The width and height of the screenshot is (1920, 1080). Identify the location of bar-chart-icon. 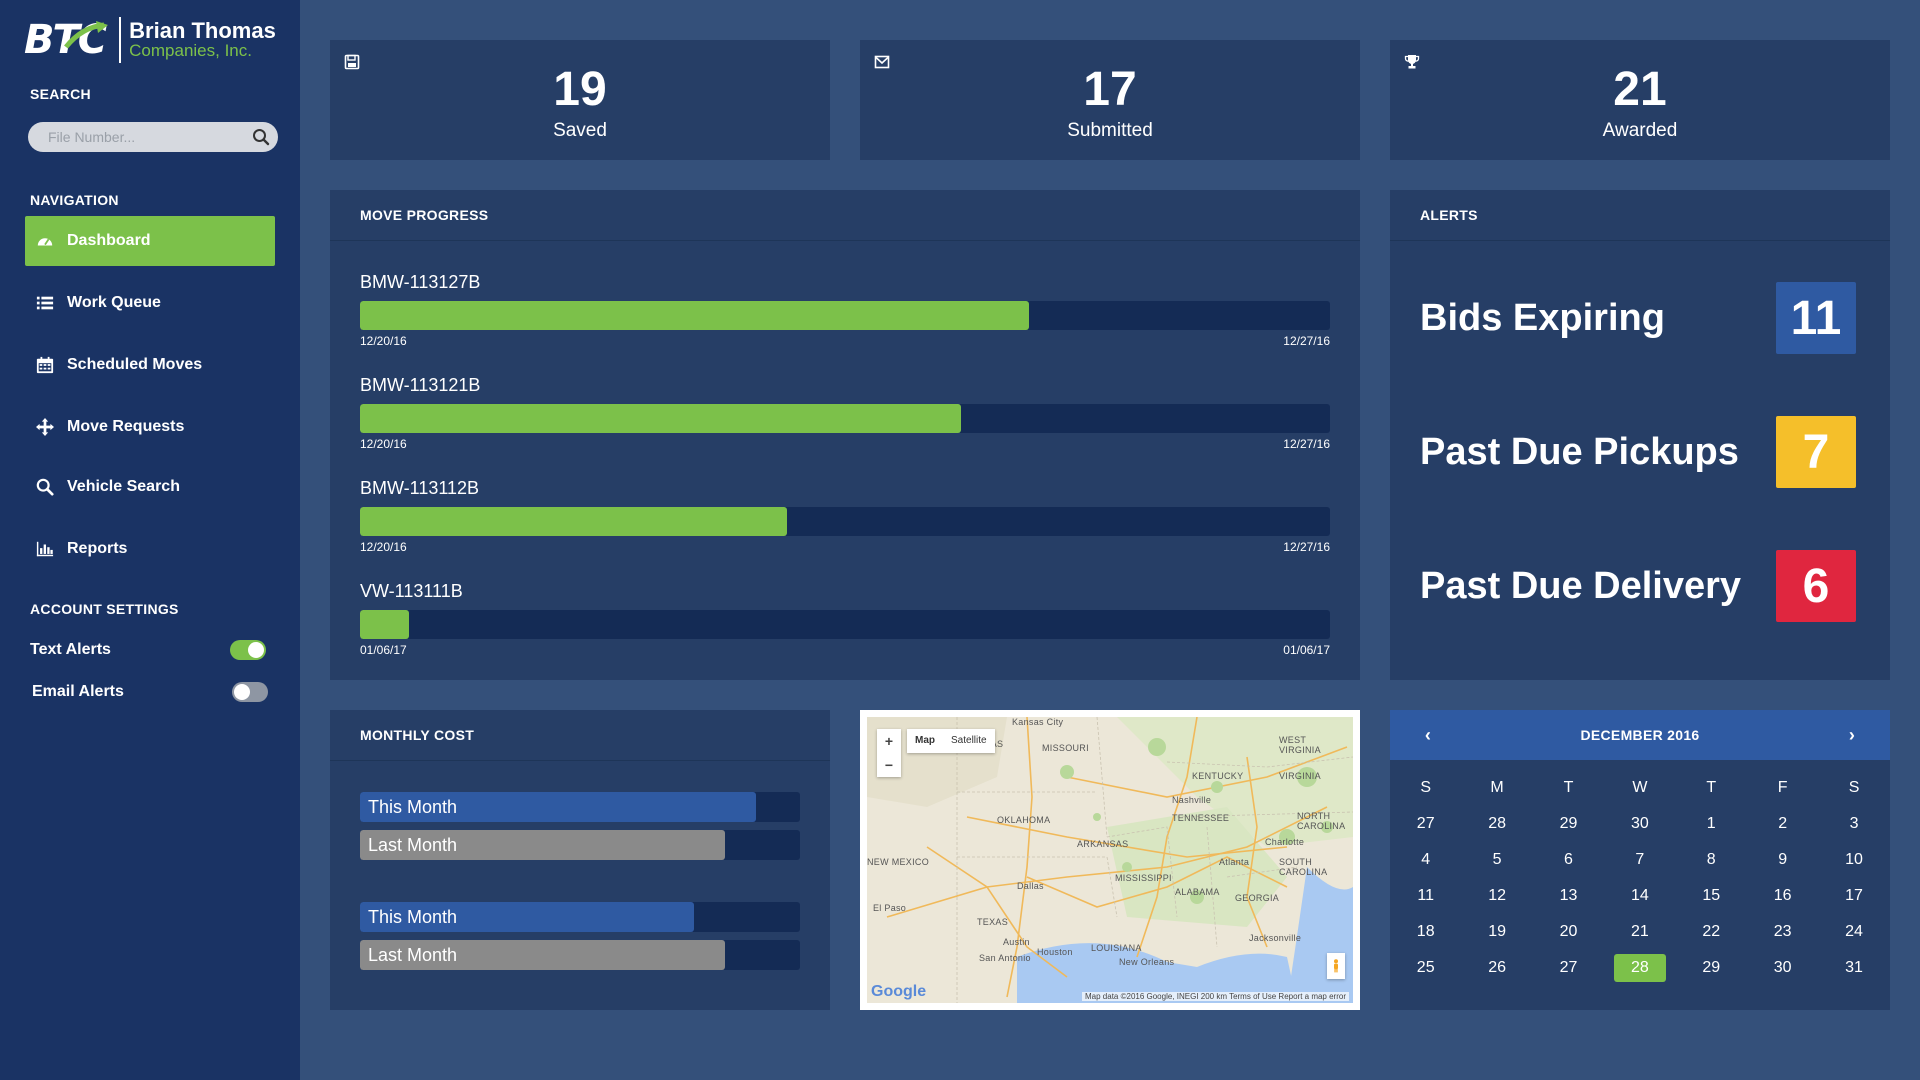
(45, 549).